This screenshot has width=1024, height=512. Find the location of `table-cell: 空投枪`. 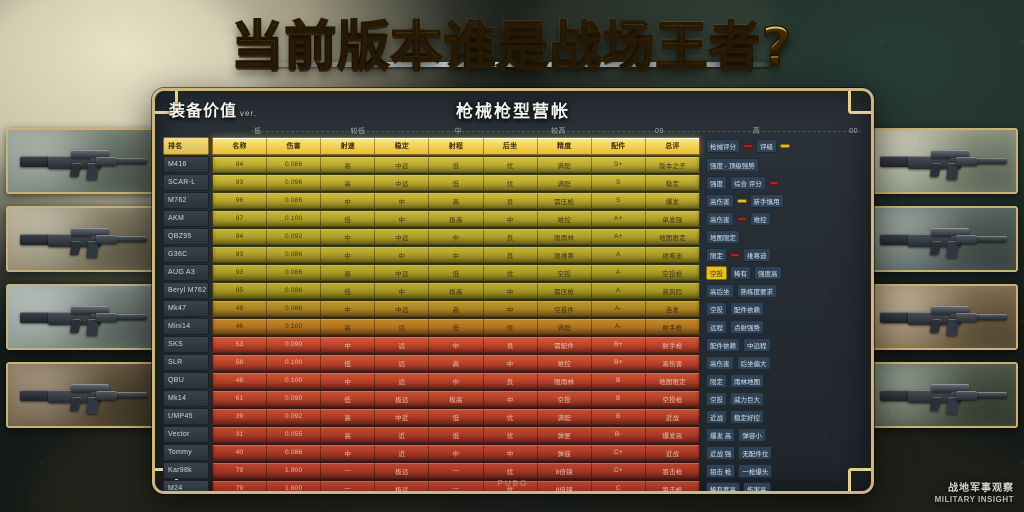

table-cell: 空投枪 is located at coordinates (672, 400).